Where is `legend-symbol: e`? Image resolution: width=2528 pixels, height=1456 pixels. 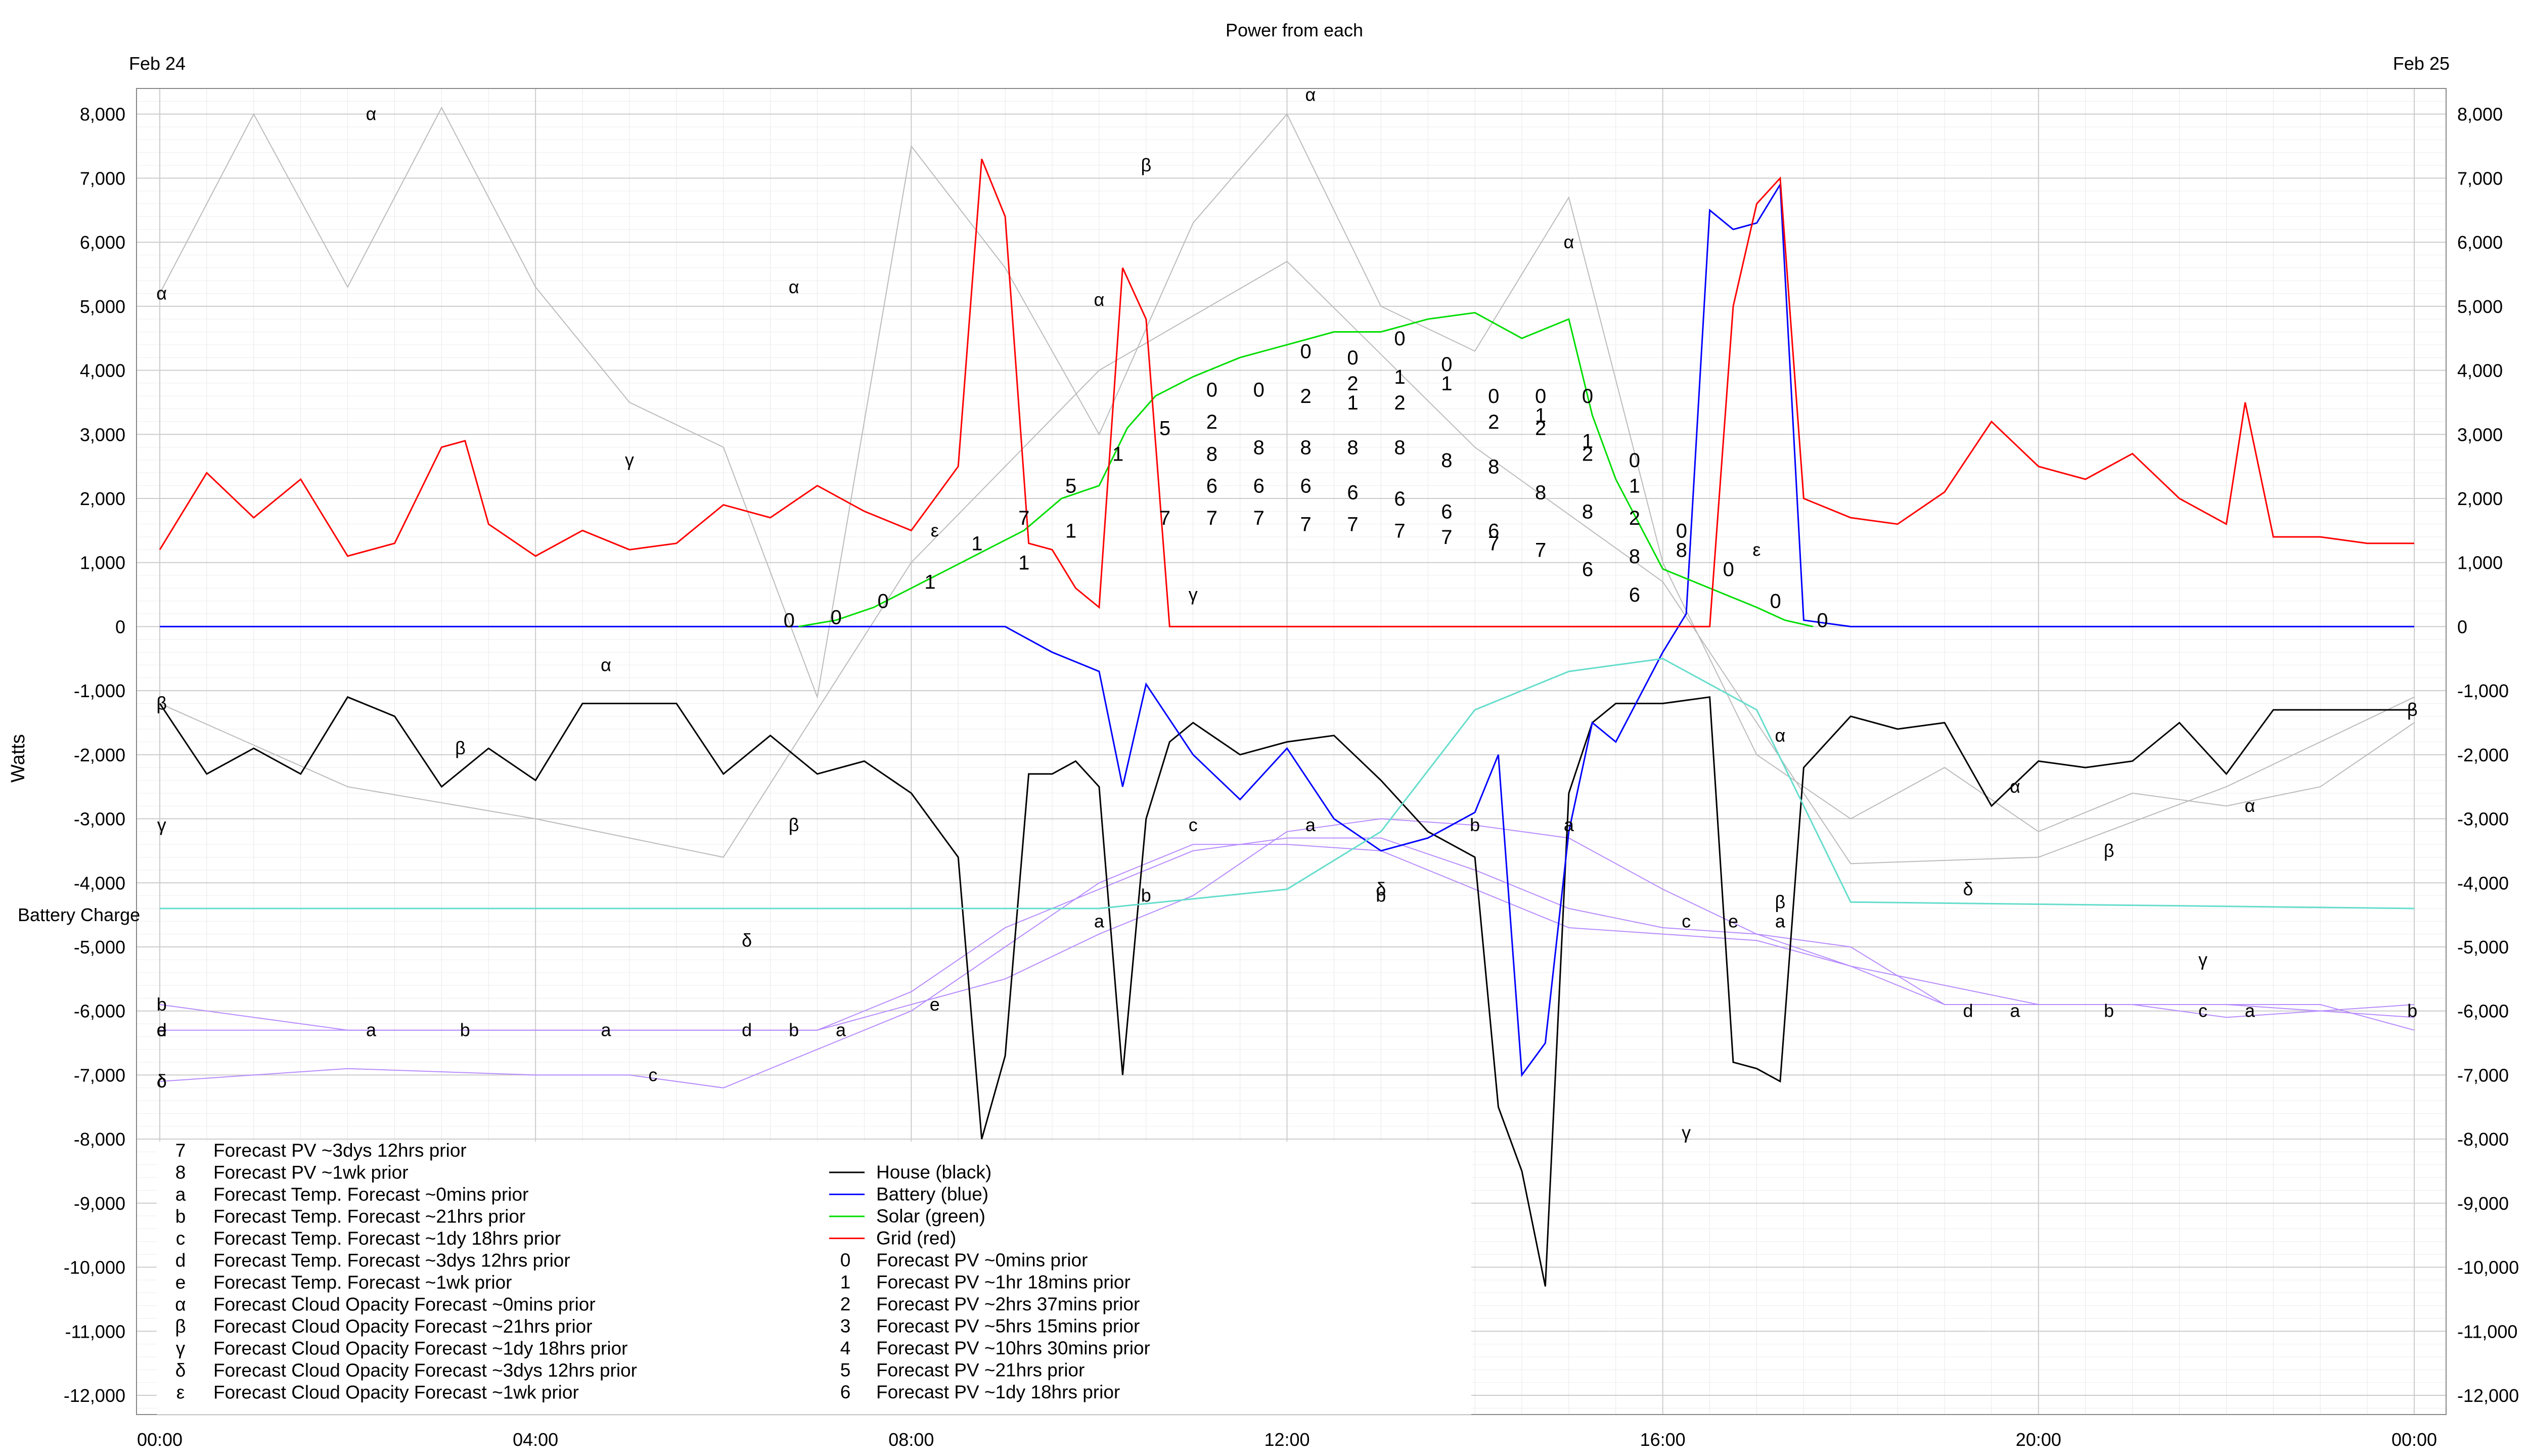 legend-symbol: e is located at coordinates (181, 1282).